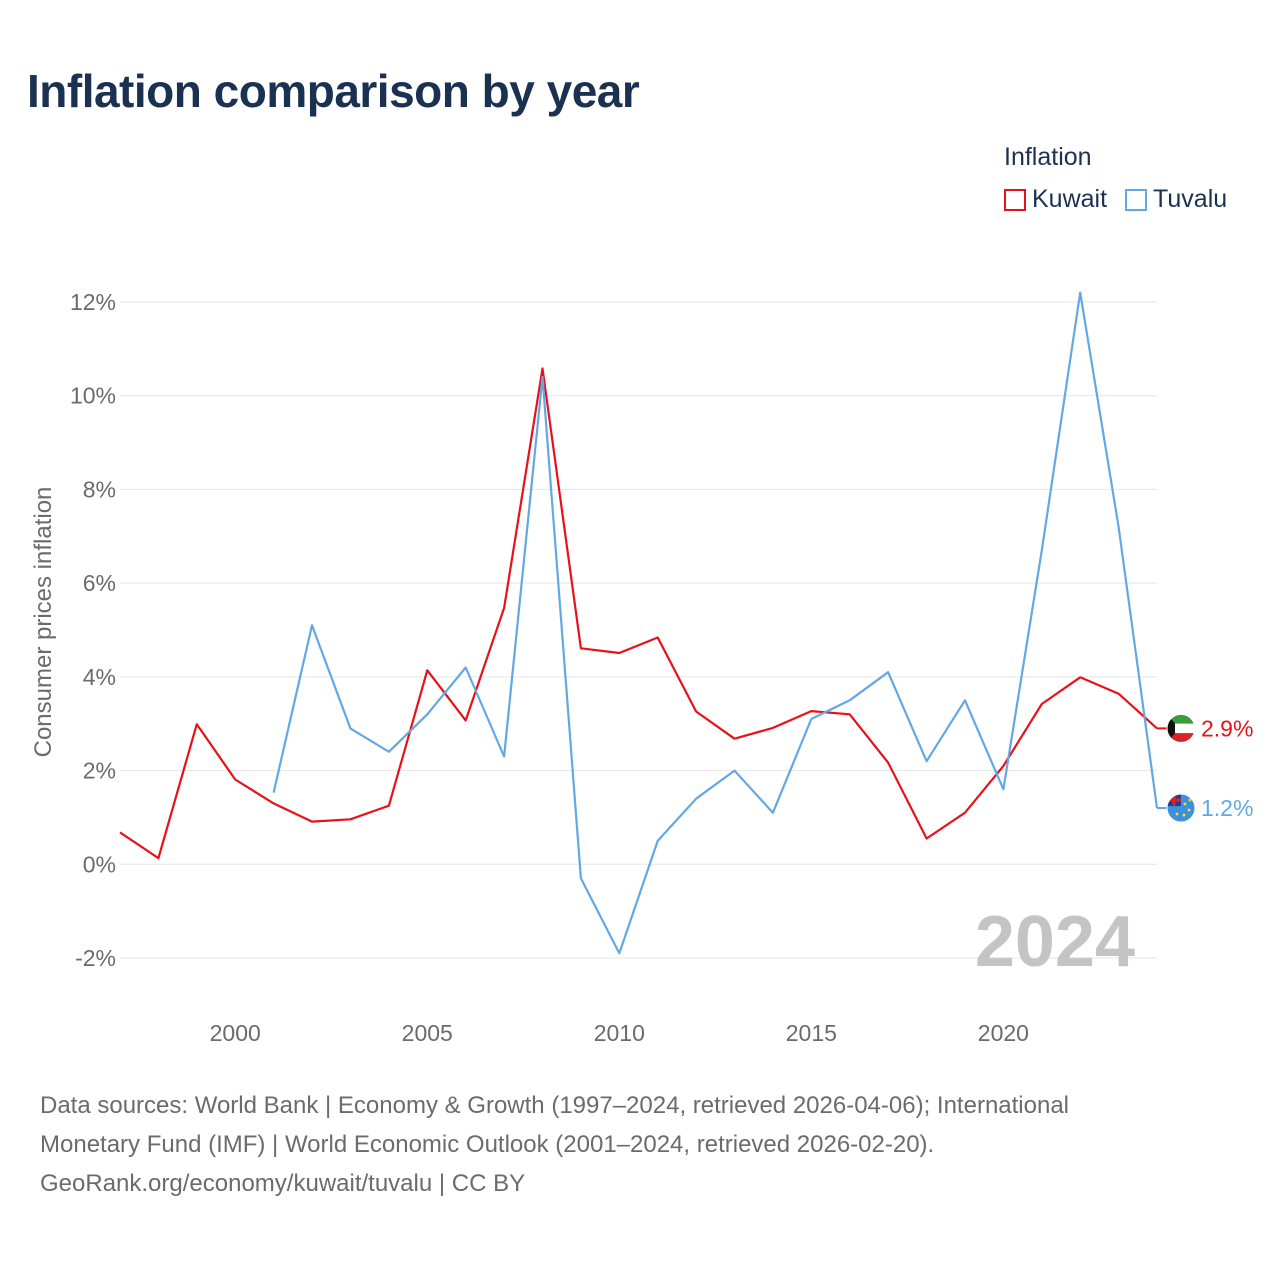  What do you see at coordinates (99, 771) in the screenshot?
I see `y-tick-label: 2%` at bounding box center [99, 771].